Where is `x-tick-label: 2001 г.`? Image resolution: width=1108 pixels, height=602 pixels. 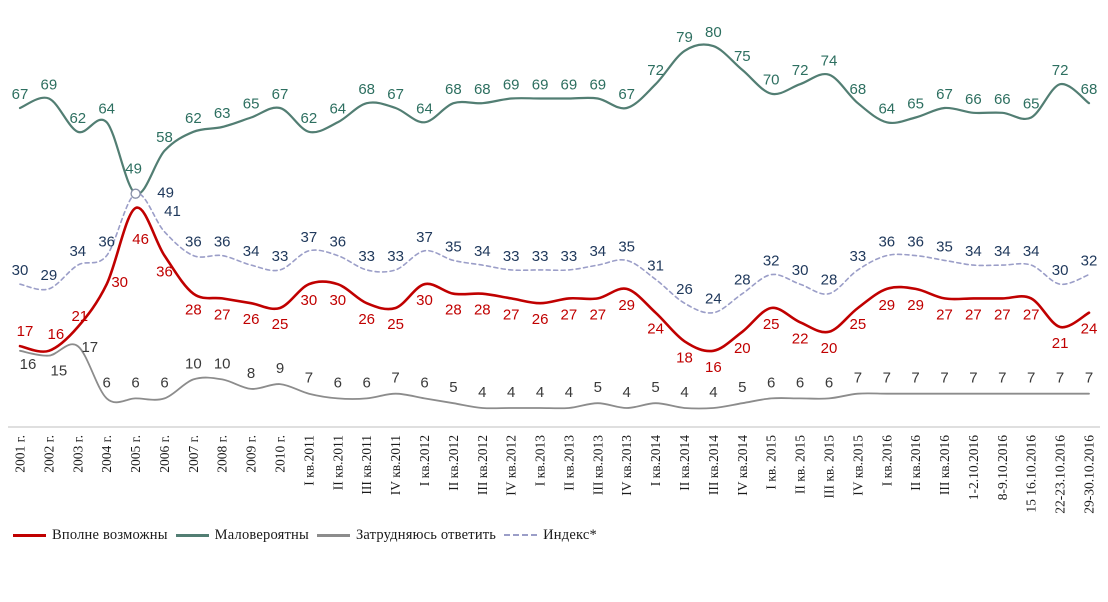
x-tick-label: 2001 г. is located at coordinates (20, 454).